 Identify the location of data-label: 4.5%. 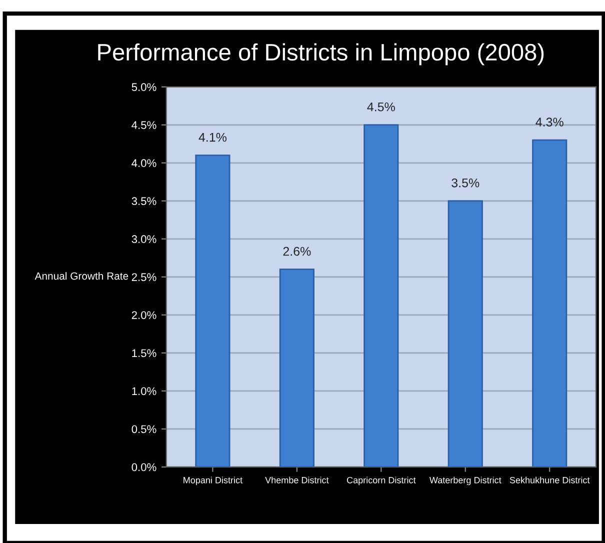
(381, 107).